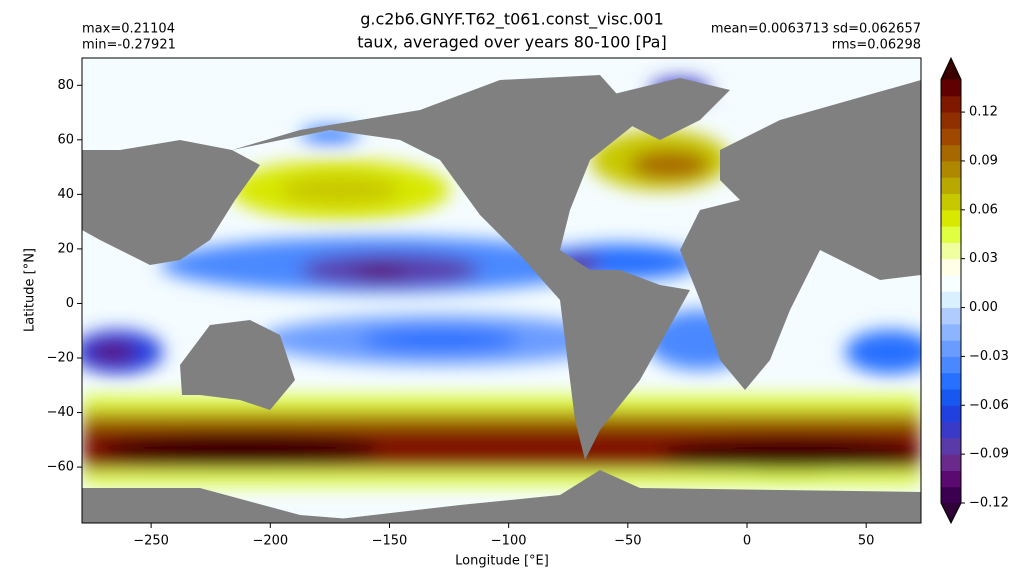 The image size is (1024, 580). Describe the element at coordinates (627, 541) in the screenshot. I see `x-tick-label: −50` at that location.